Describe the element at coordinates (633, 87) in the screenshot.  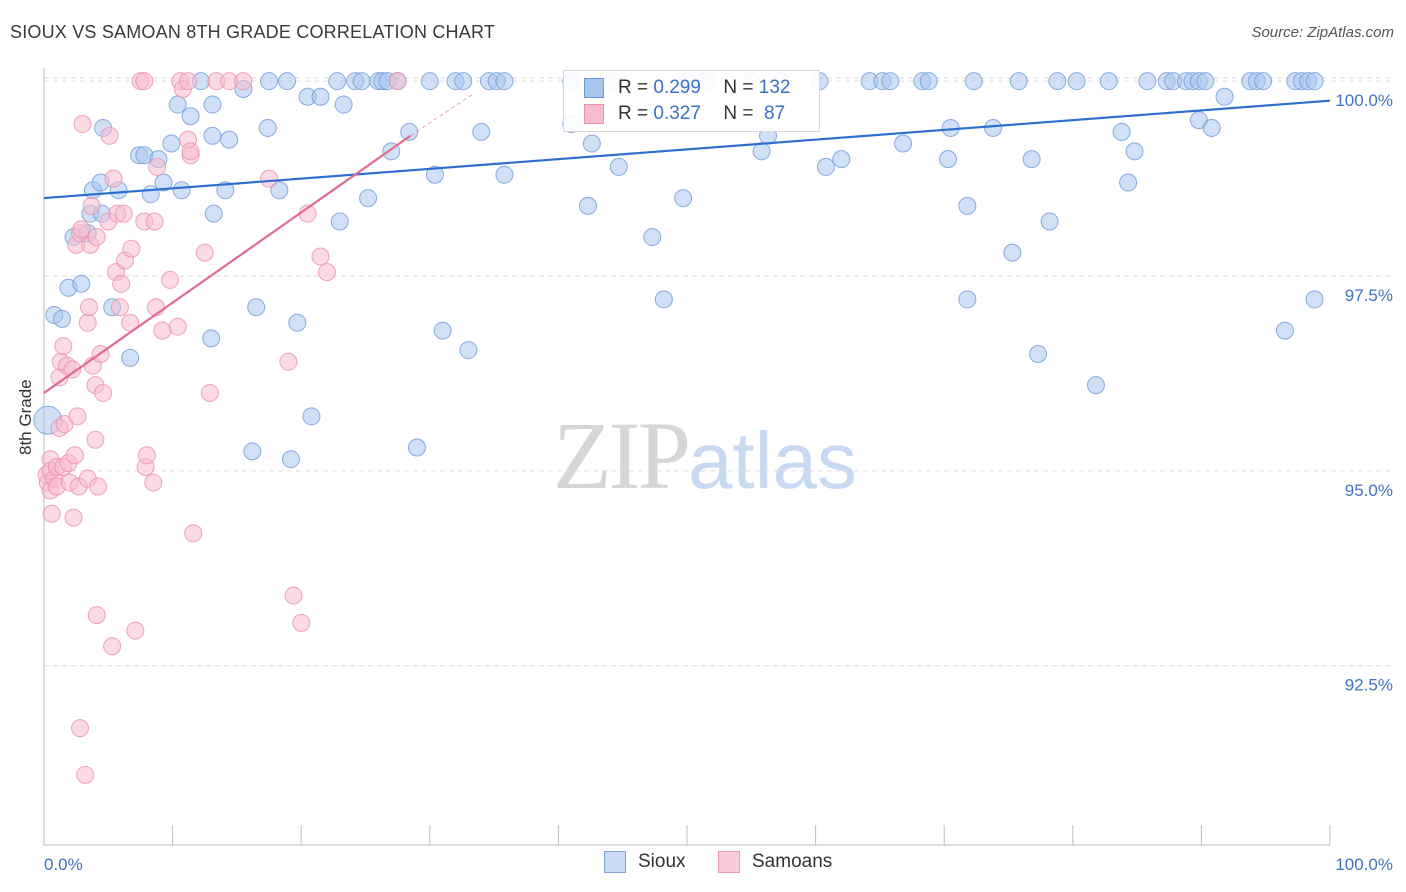
I see `sioux-r-label: R =` at that location.